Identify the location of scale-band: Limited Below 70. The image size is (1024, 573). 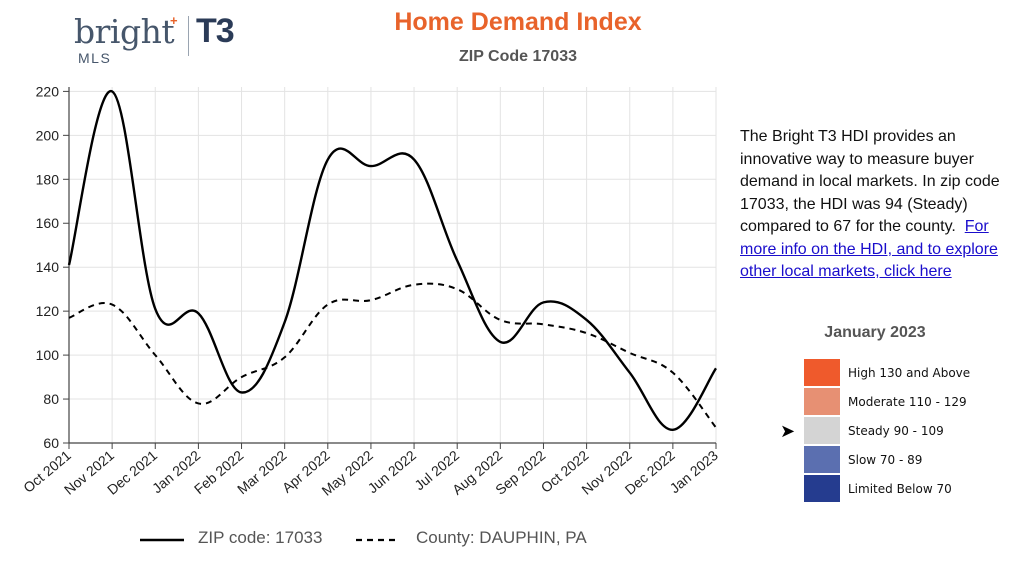
(891, 488).